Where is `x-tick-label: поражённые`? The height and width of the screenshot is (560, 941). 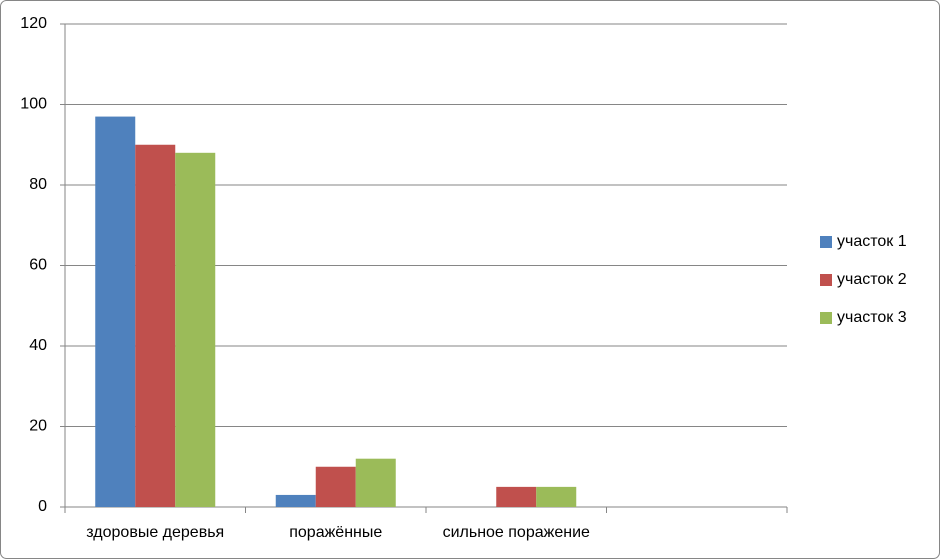
x-tick-label: поражённые is located at coordinates (335, 532).